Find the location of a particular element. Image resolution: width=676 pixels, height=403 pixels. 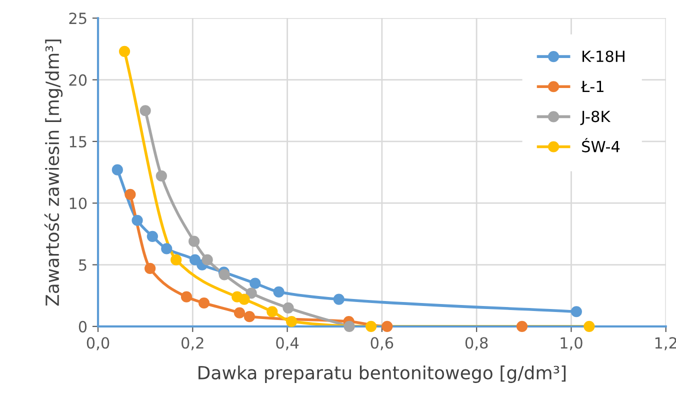

legend-label: K-18H is located at coordinates (603, 56).